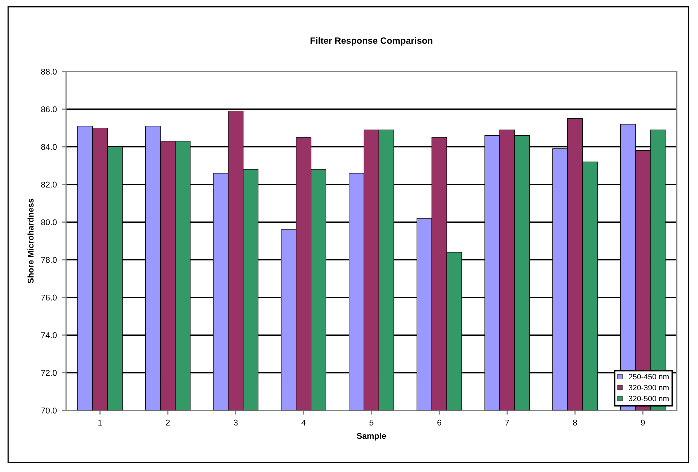 This screenshot has width=698, height=472. What do you see at coordinates (49, 373) in the screenshot?
I see `y-tick-label: 72.0` at bounding box center [49, 373].